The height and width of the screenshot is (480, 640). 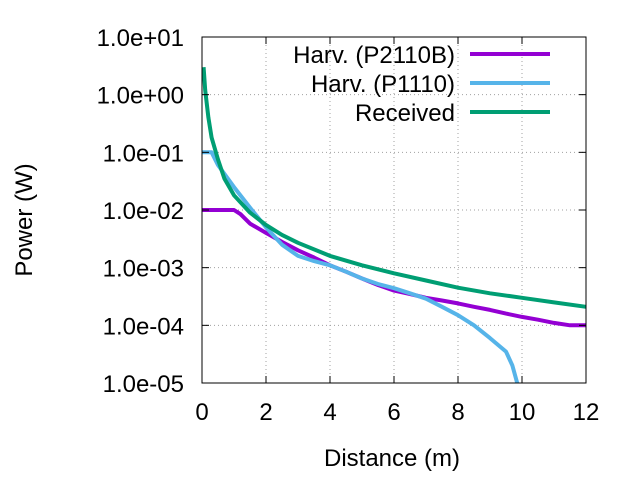 What do you see at coordinates (143, 269) in the screenshot?
I see `y-tick-label: 1.0e-03` at bounding box center [143, 269].